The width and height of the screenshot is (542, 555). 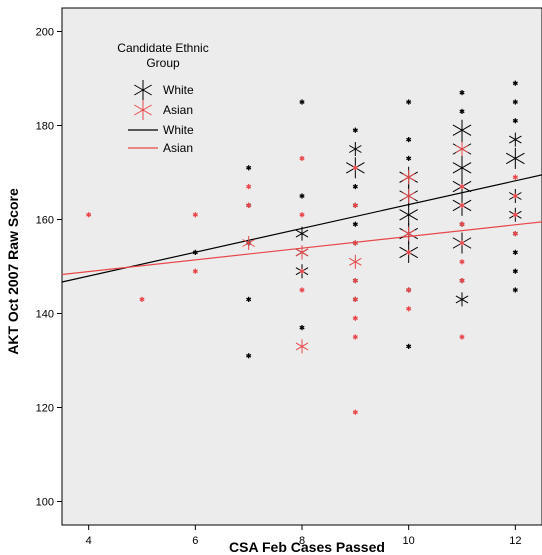 What do you see at coordinates (409, 541) in the screenshot?
I see `x-tick-label: 10` at bounding box center [409, 541].